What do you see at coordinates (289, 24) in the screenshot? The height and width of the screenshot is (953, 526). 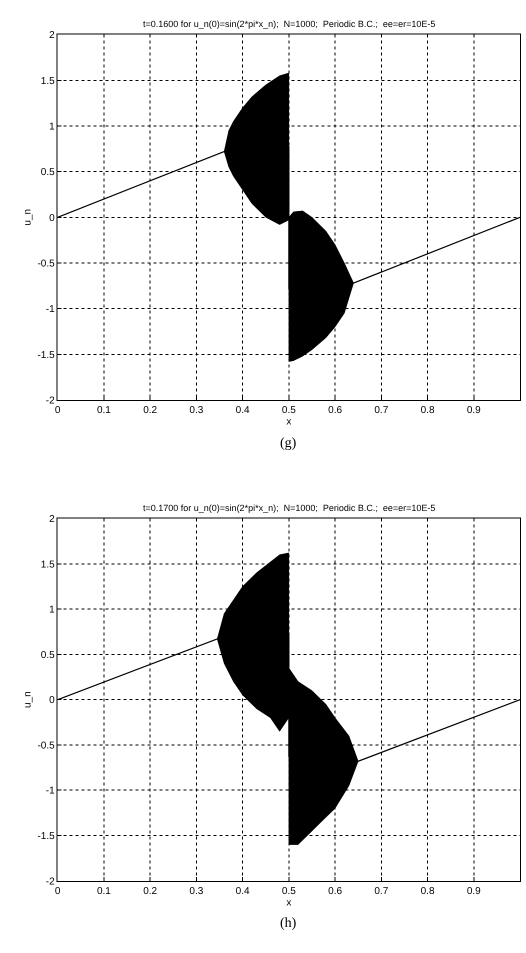 I see `chart-title: t=0.1600 for u_n(0)=sin(2*pi*x_n); N=1000; Periodic B.C.; ee=er=10E-5` at bounding box center [289, 24].